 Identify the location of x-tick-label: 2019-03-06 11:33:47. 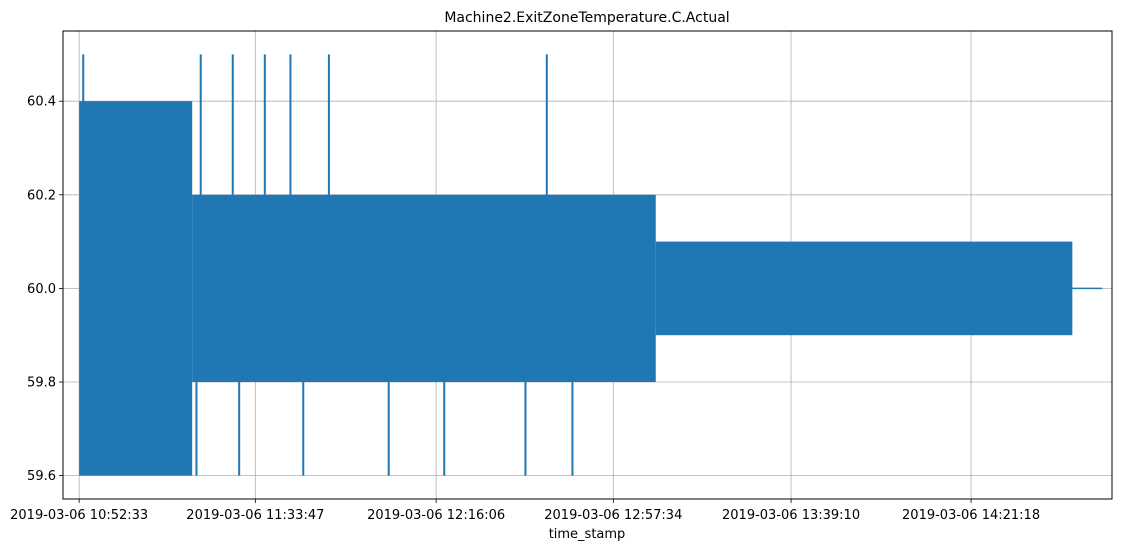
(255, 515).